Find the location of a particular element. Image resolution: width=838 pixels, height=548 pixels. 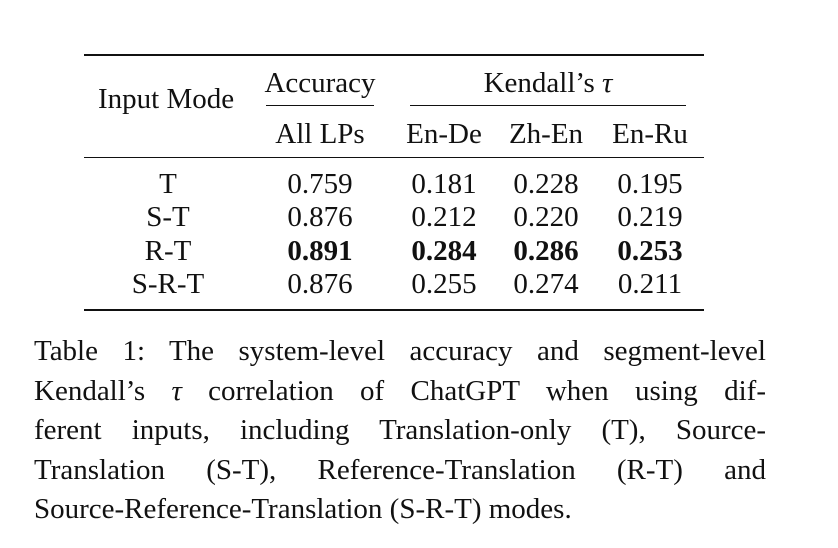

row-zh-en: 0.228 is located at coordinates (546, 184).